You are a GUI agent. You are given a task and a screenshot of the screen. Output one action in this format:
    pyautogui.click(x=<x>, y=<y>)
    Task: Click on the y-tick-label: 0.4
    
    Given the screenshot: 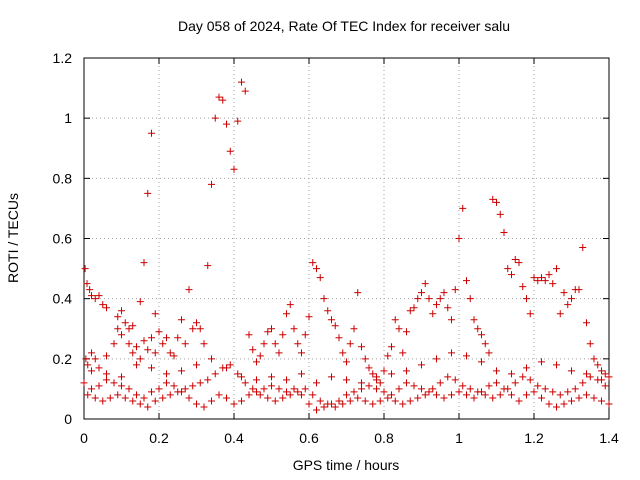 What is the action you would take?
    pyautogui.click(x=63, y=299)
    